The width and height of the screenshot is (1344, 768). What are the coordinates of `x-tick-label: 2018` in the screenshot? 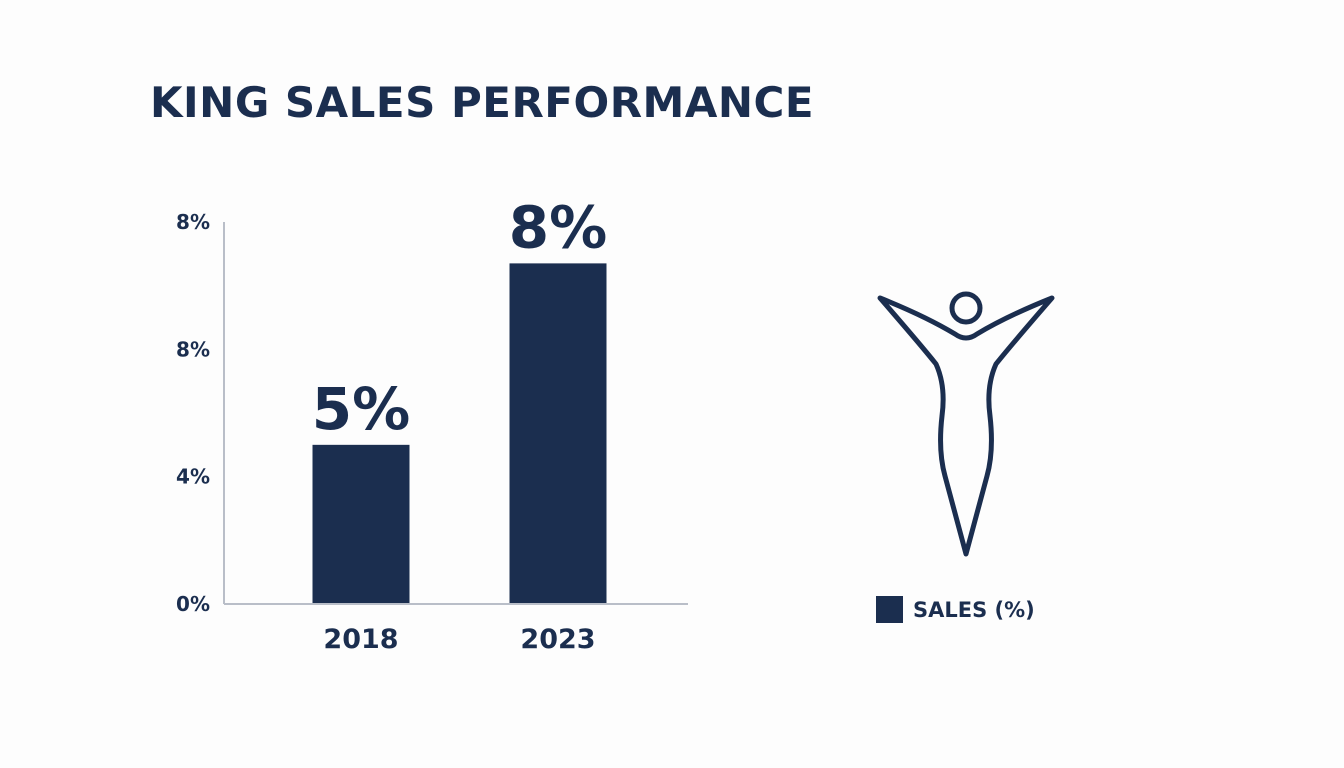 It's located at (360, 639).